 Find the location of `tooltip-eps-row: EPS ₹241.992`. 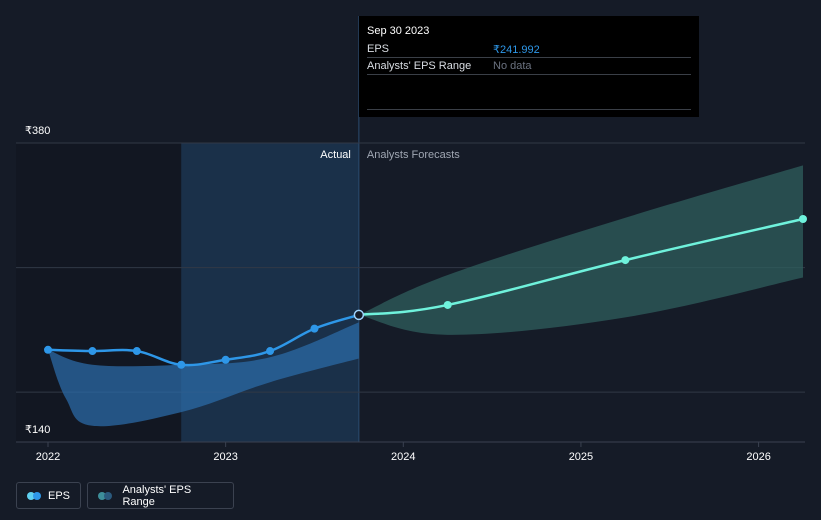

tooltip-eps-row: EPS ₹241.992 is located at coordinates (527, 49).